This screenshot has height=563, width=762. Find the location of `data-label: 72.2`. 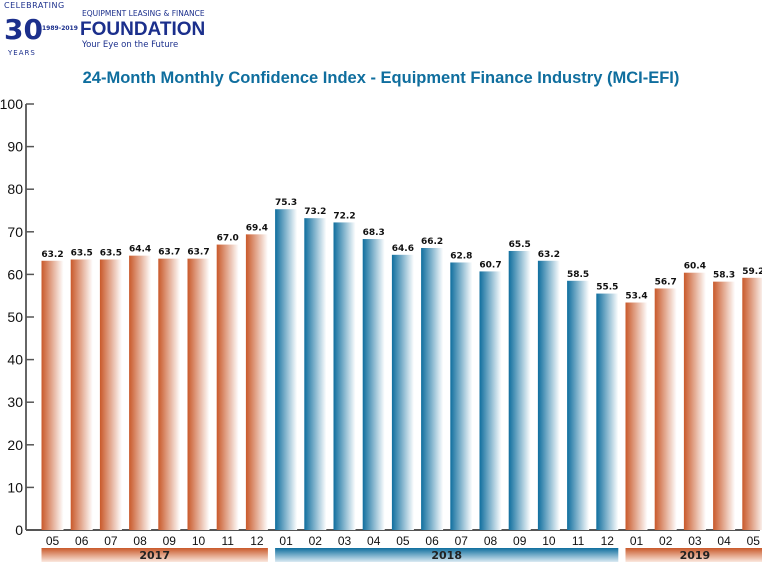

data-label: 72.2 is located at coordinates (344, 216).